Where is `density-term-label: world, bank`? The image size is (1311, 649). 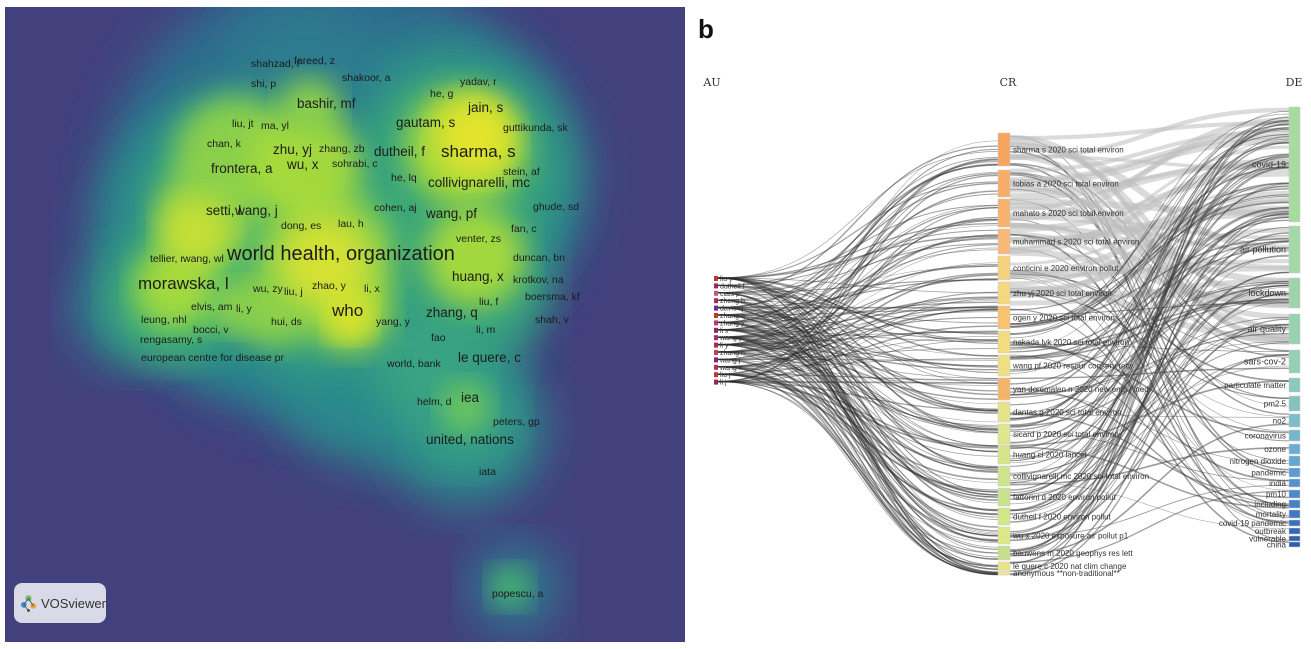
density-term-label: world, bank is located at coordinates (413, 364).